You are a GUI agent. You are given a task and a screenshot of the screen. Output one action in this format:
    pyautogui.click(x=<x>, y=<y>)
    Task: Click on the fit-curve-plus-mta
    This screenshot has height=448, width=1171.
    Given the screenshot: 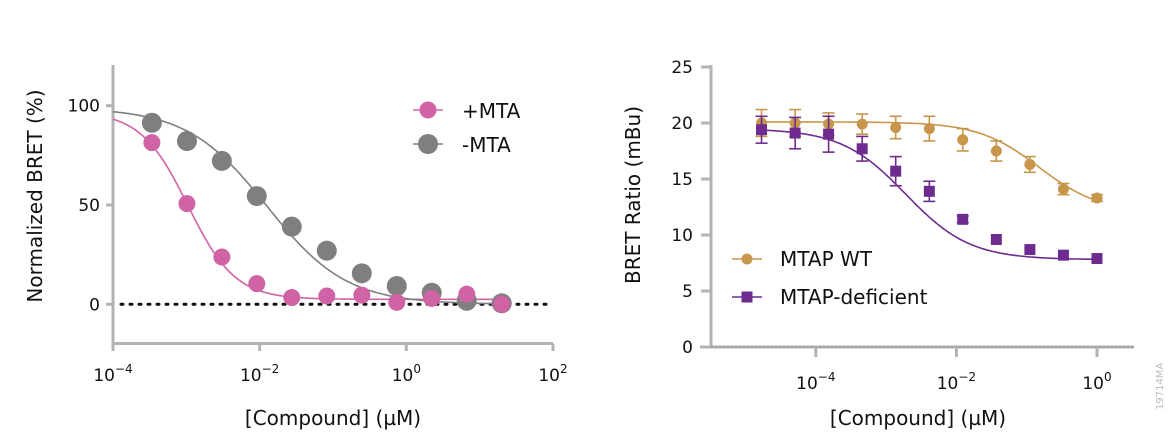 What is the action you would take?
    pyautogui.click(x=307, y=209)
    